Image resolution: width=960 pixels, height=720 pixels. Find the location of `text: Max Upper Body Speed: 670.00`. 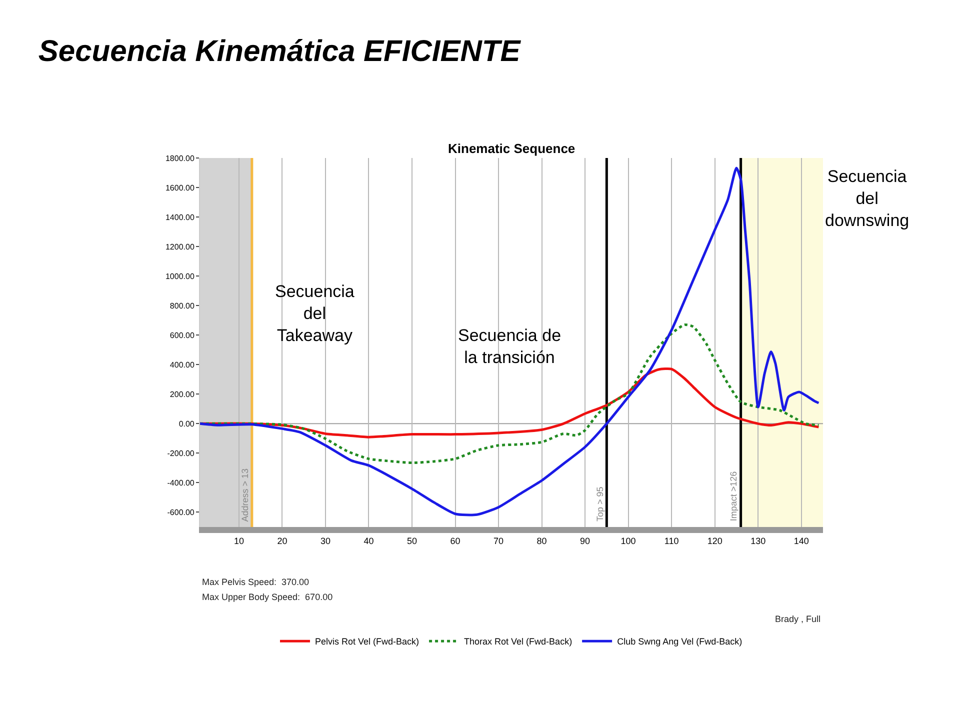

text: Max Upper Body Speed: 670.00 is located at coordinates (267, 597).